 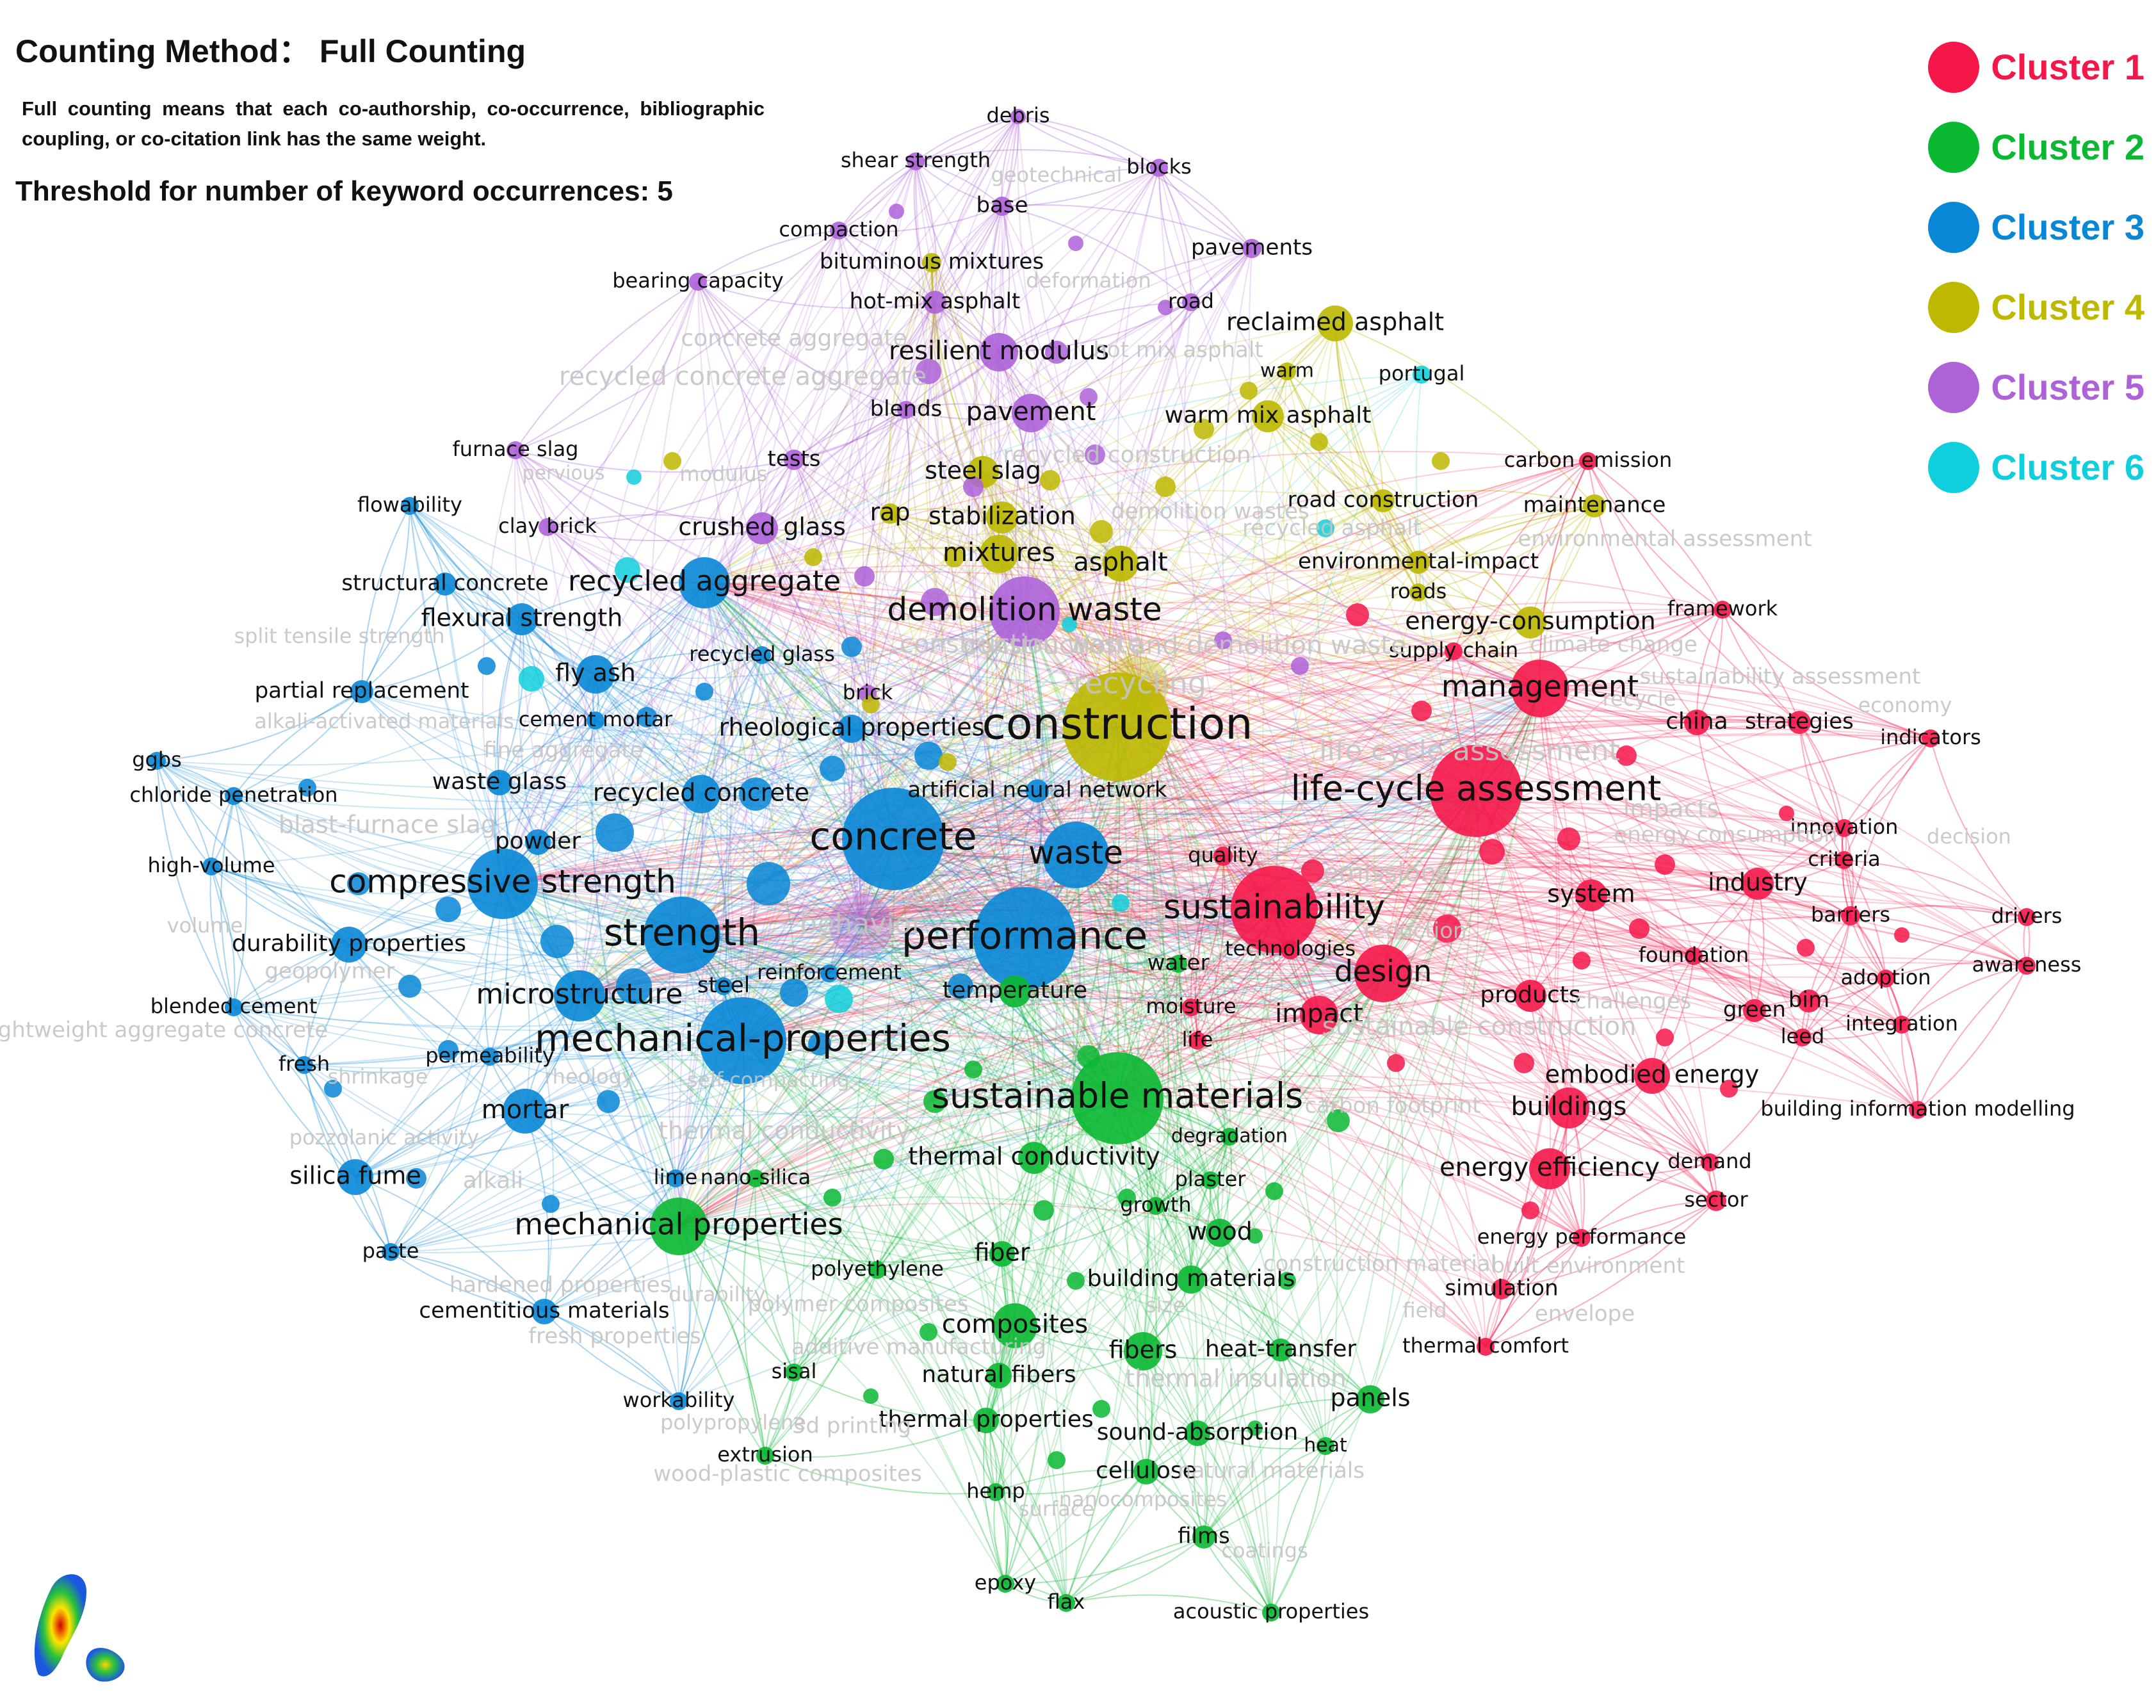 I want to click on keyword-label: framework, so click(x=1723, y=608).